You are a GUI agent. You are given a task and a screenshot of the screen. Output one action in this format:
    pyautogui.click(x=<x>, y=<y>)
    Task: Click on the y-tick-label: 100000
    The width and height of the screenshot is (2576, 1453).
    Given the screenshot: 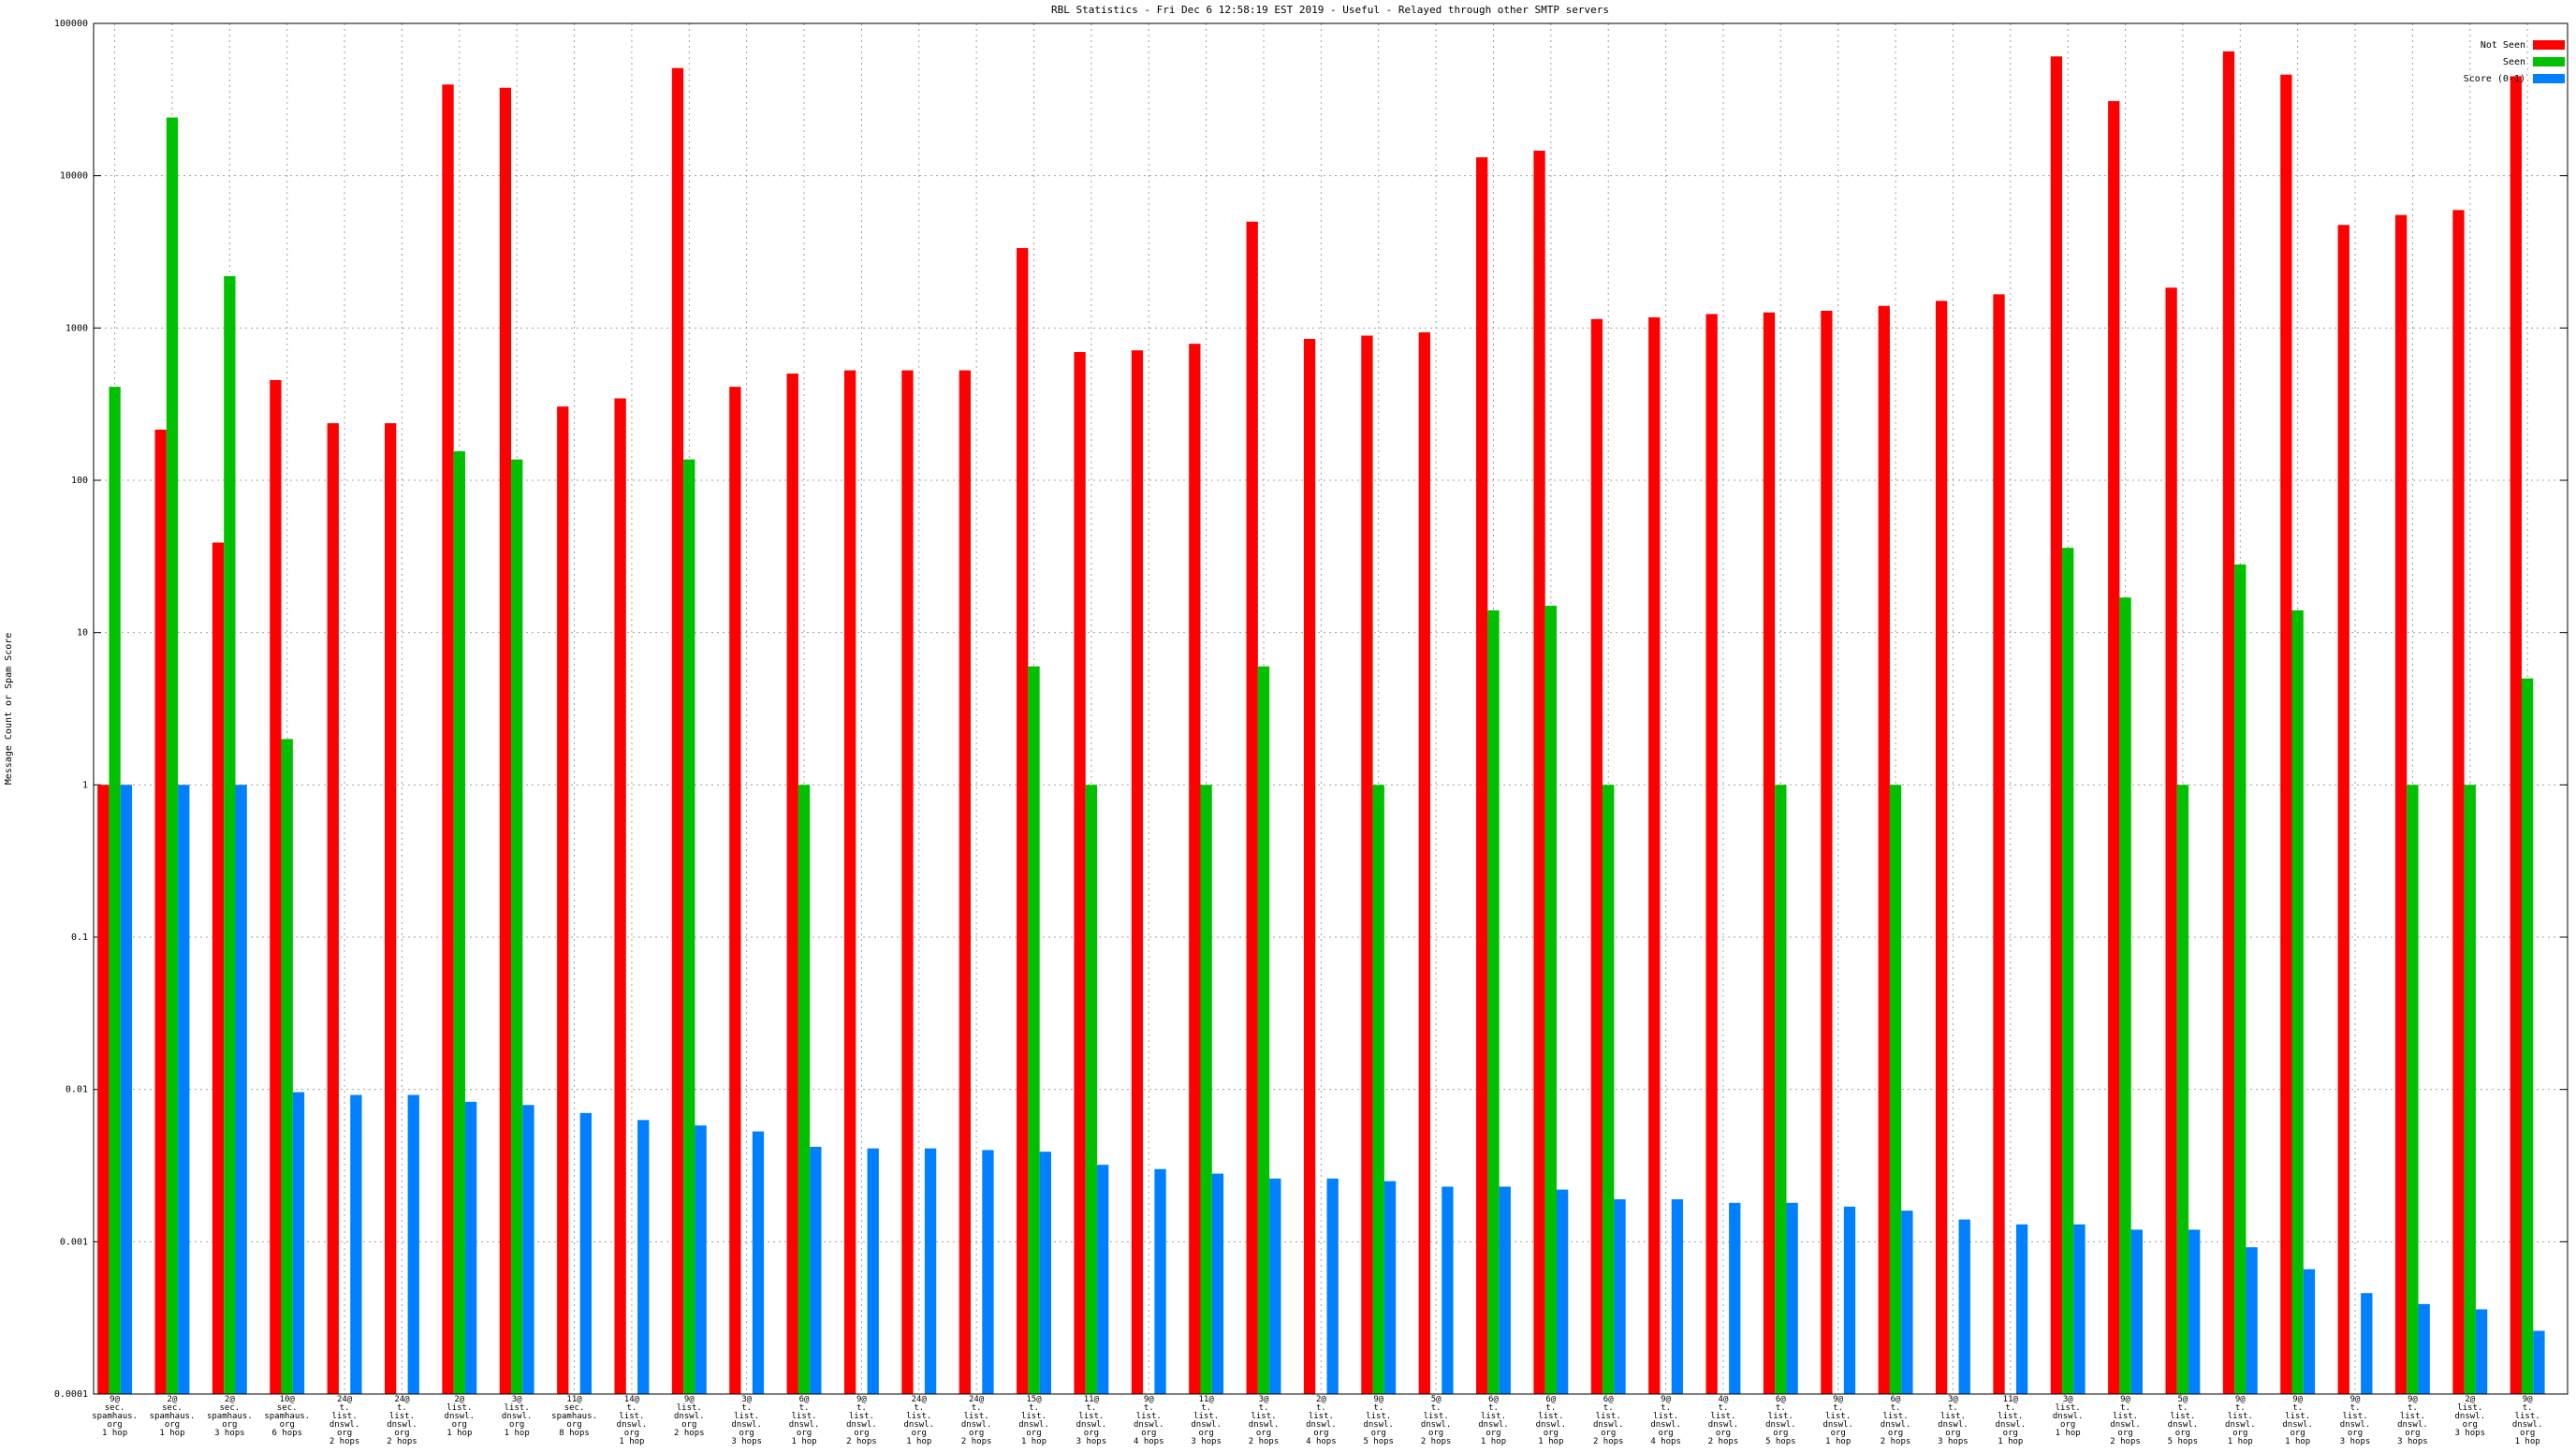 What is the action you would take?
    pyautogui.click(x=71, y=24)
    